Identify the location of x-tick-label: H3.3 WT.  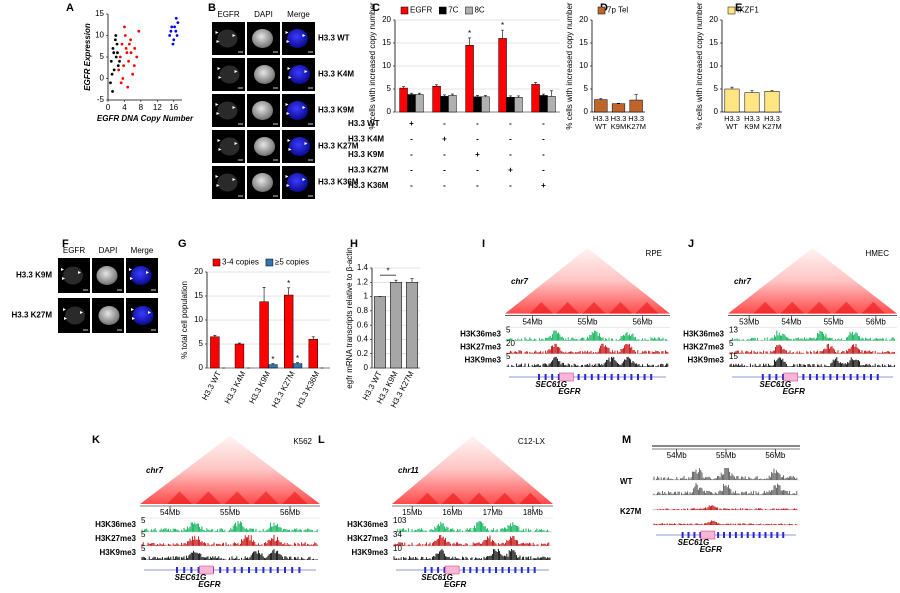
(211, 386).